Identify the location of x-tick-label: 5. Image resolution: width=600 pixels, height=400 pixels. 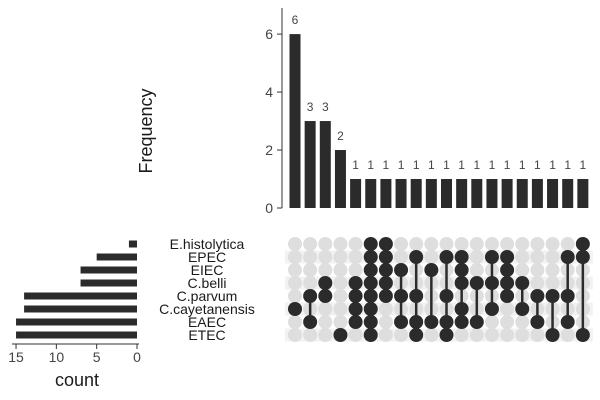
(97, 357).